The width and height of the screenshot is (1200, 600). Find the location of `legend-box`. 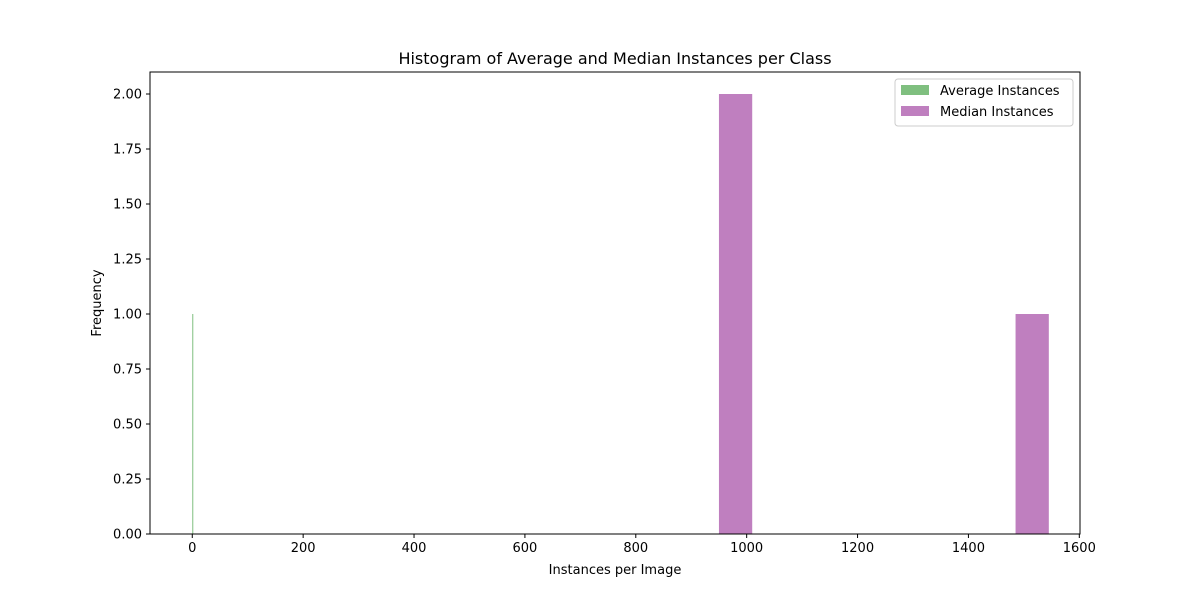

legend-box is located at coordinates (984, 102).